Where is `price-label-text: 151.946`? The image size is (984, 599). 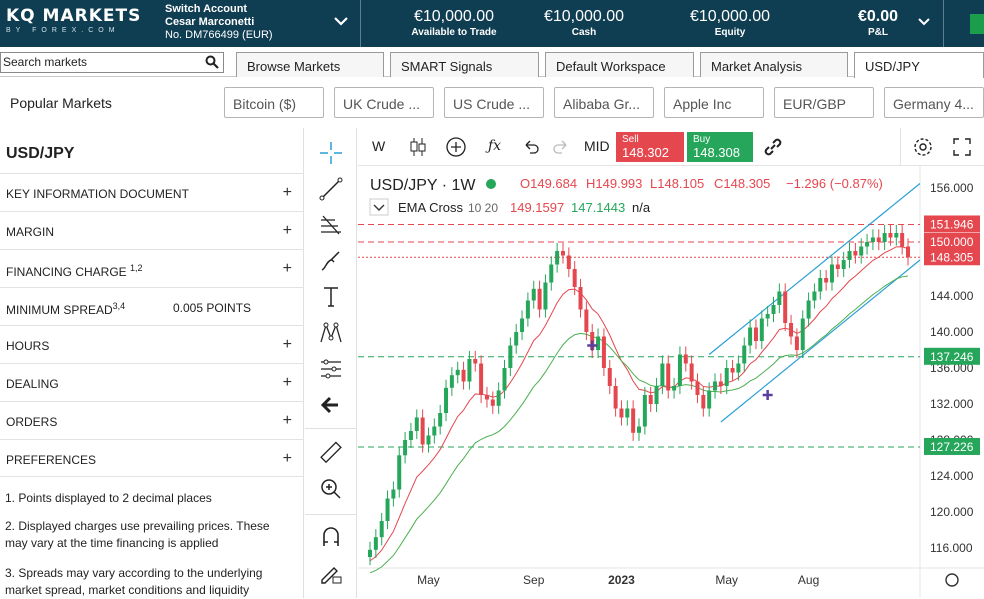 price-label-text: 151.946 is located at coordinates (952, 224).